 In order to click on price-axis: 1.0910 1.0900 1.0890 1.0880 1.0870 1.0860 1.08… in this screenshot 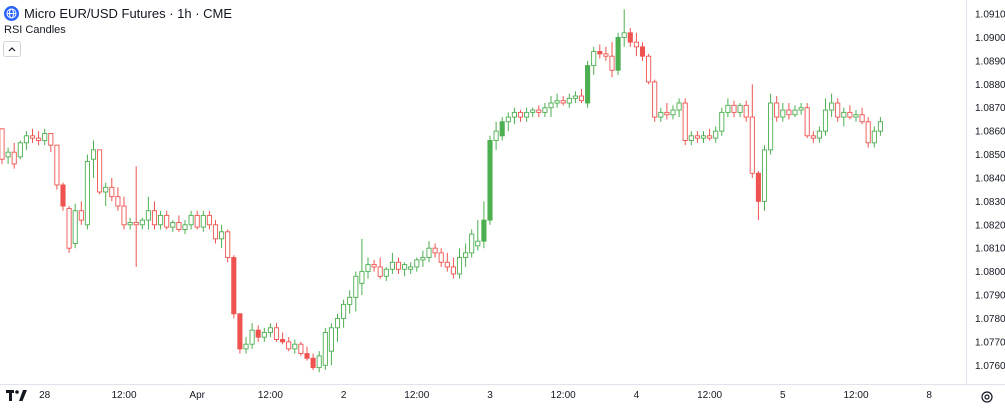, I will do `click(990, 191)`.